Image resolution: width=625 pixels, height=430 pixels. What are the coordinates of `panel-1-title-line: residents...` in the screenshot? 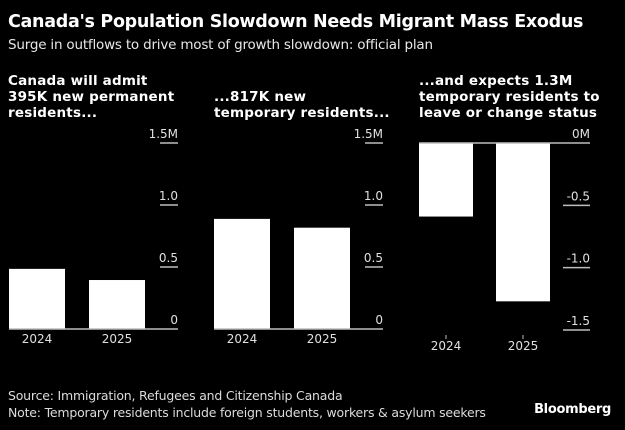 It's located at (53, 113).